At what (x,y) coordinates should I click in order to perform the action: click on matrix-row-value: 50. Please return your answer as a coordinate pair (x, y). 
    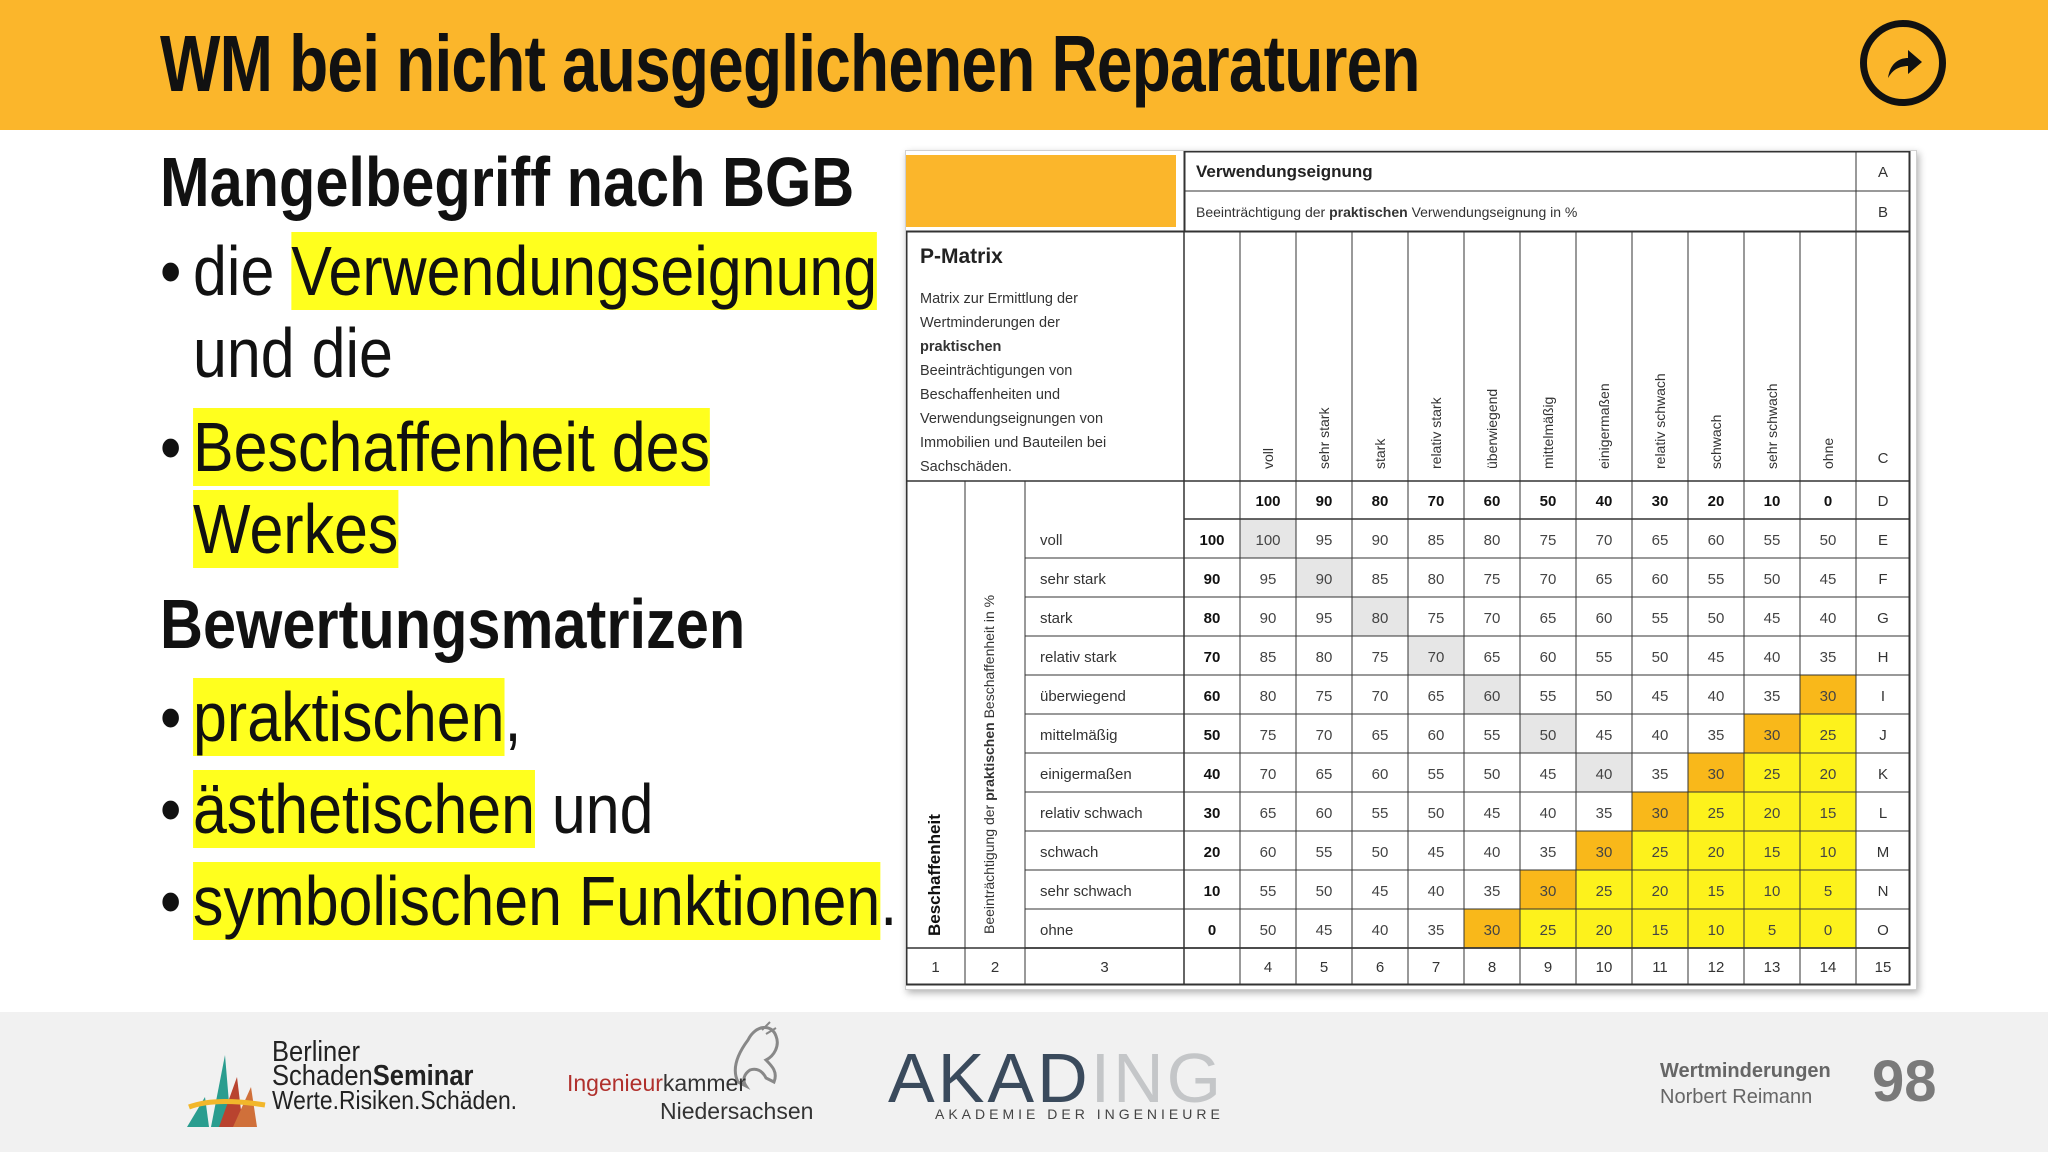
    Looking at the image, I should click on (1212, 735).